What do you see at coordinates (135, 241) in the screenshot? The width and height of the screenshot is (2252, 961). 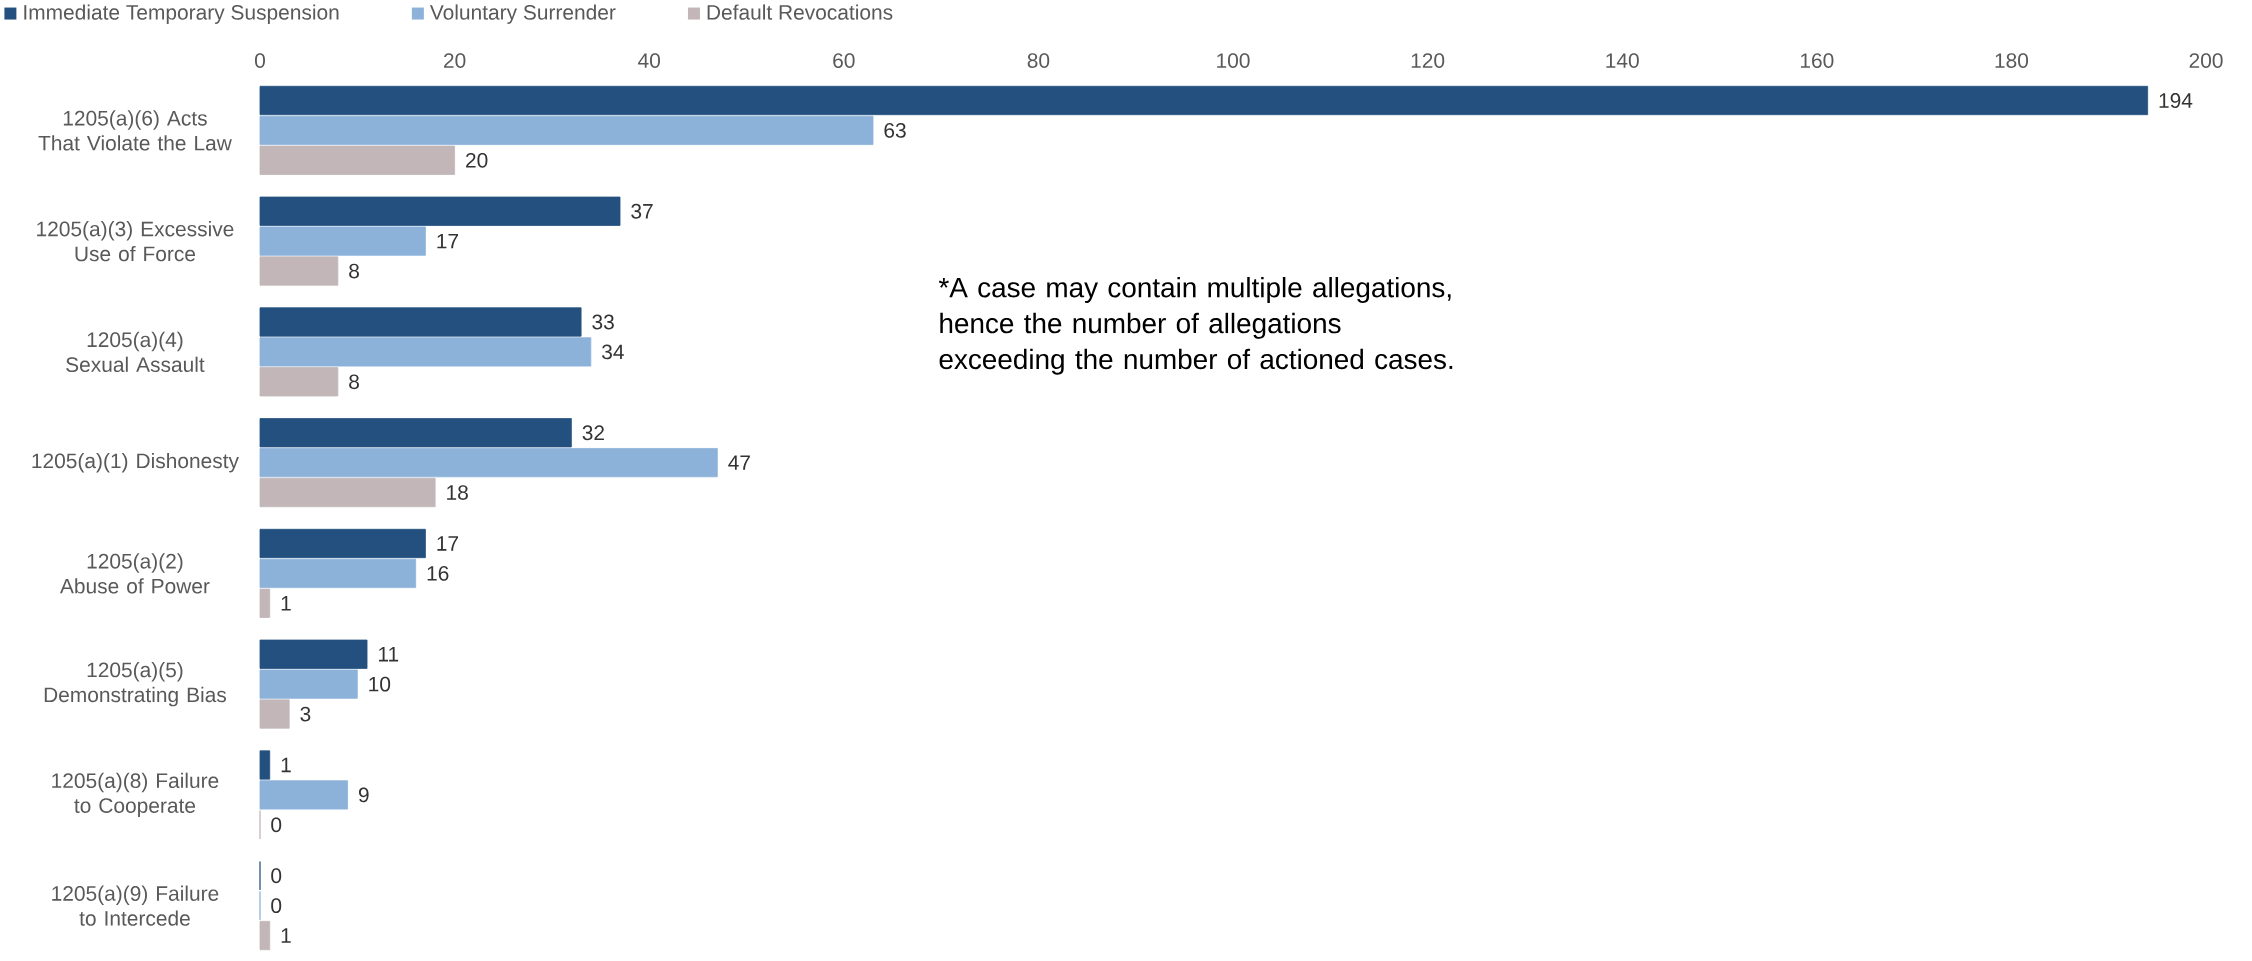 I see `y-tick-label: 1205(a)(3) Excessive Use of Force` at bounding box center [135, 241].